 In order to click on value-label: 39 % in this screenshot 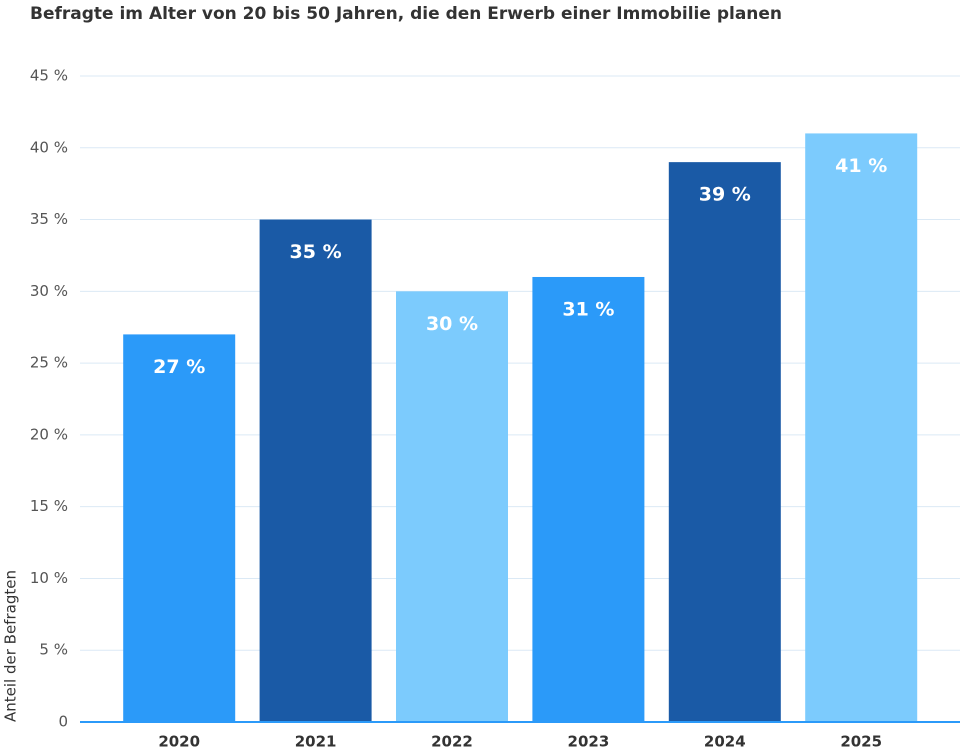, I will do `click(725, 195)`.